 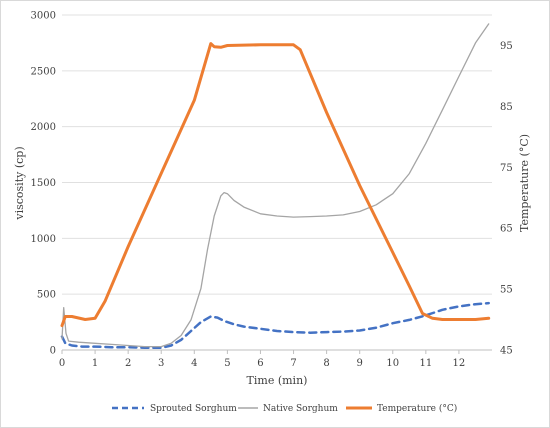 I want to click on axes, so click(x=276, y=351).